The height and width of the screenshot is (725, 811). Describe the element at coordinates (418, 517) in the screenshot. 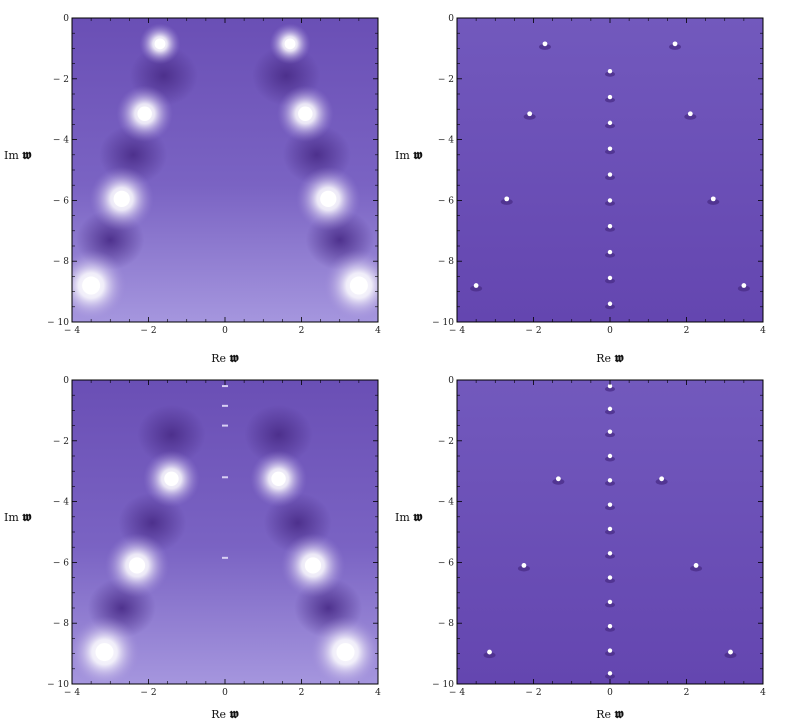

I see `y-axis-symbol: 𝖜` at that location.